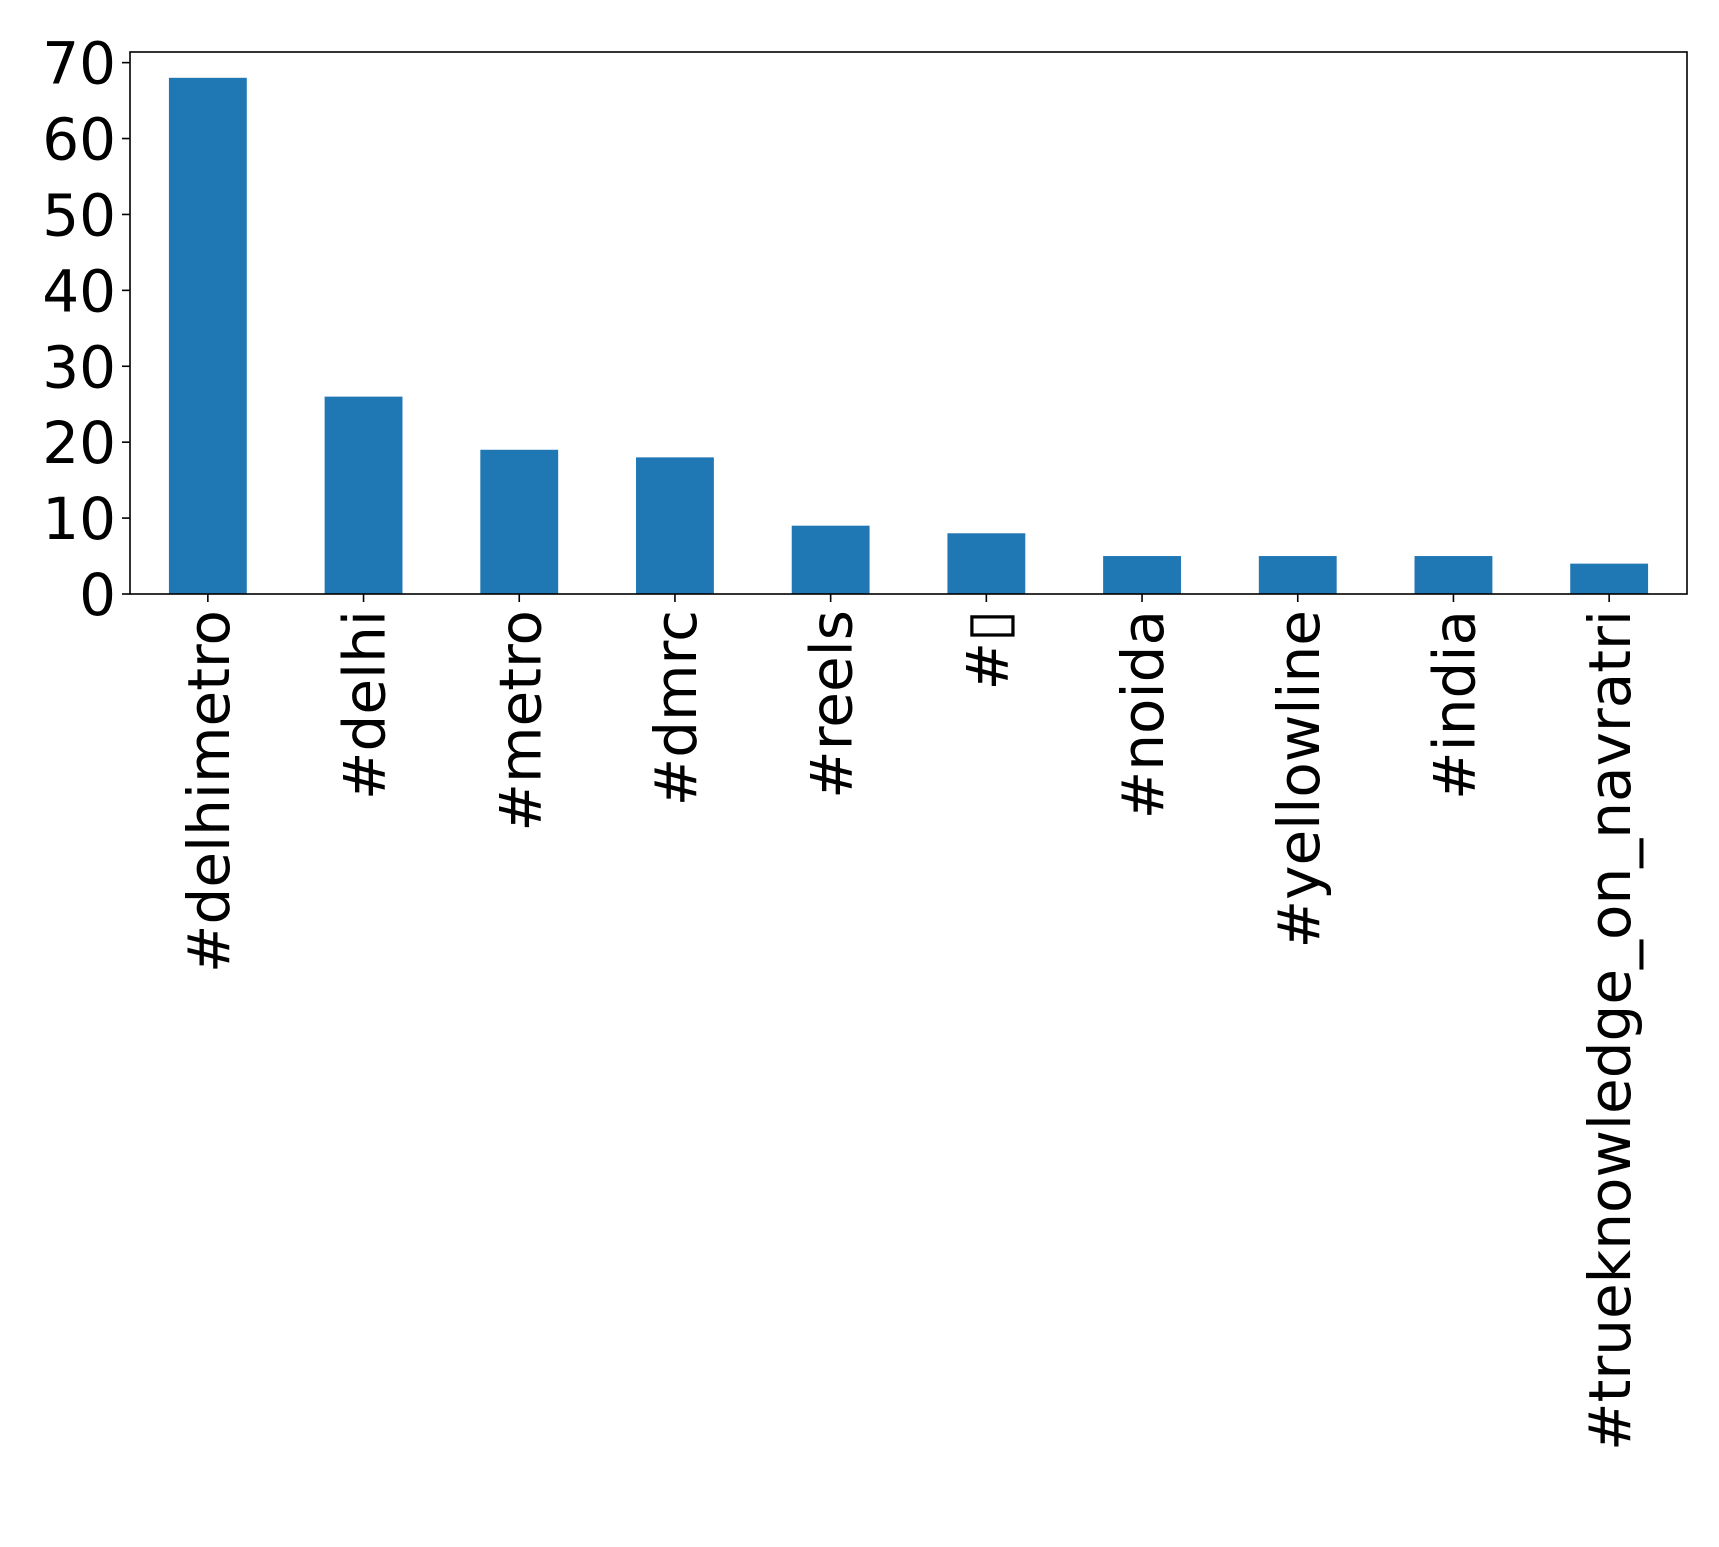  I want to click on y-tick-label: 10, so click(79, 519).